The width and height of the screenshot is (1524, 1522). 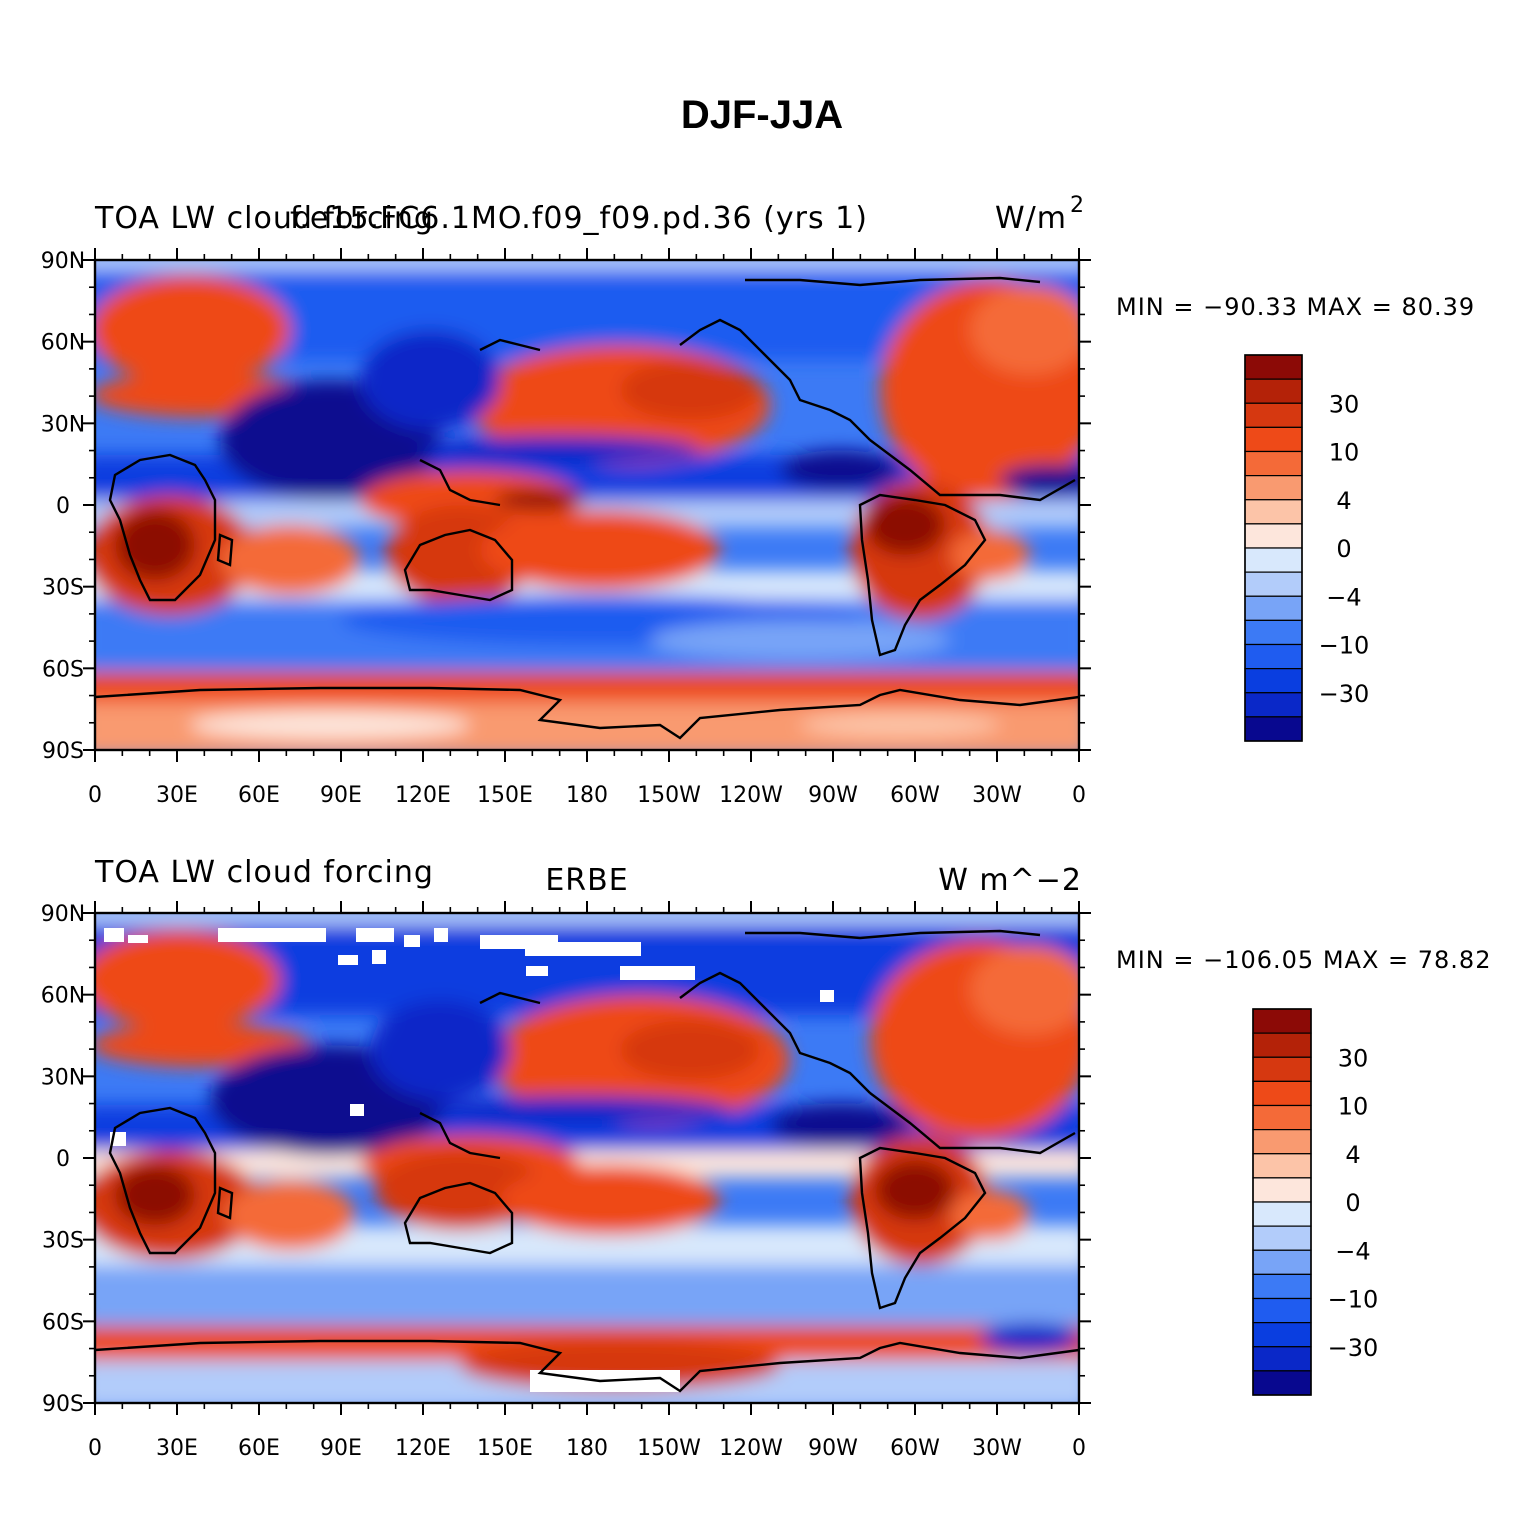 What do you see at coordinates (579, 218) in the screenshot?
I see `panel-center-title: f.e15.FC6.1MO.f09_f09.pd.36 (yrs 1)` at bounding box center [579, 218].